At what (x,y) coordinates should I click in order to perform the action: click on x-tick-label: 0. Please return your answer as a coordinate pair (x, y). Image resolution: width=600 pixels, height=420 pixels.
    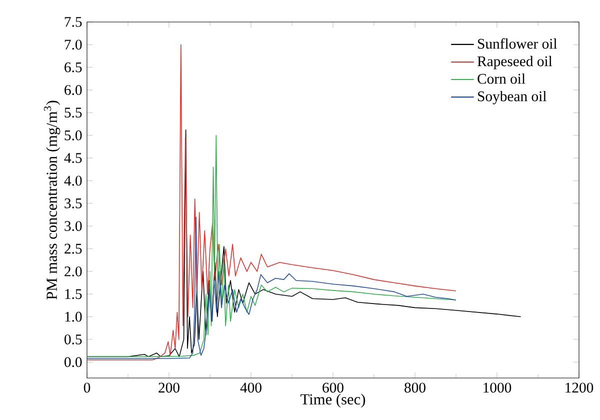
    Looking at the image, I should click on (87, 387).